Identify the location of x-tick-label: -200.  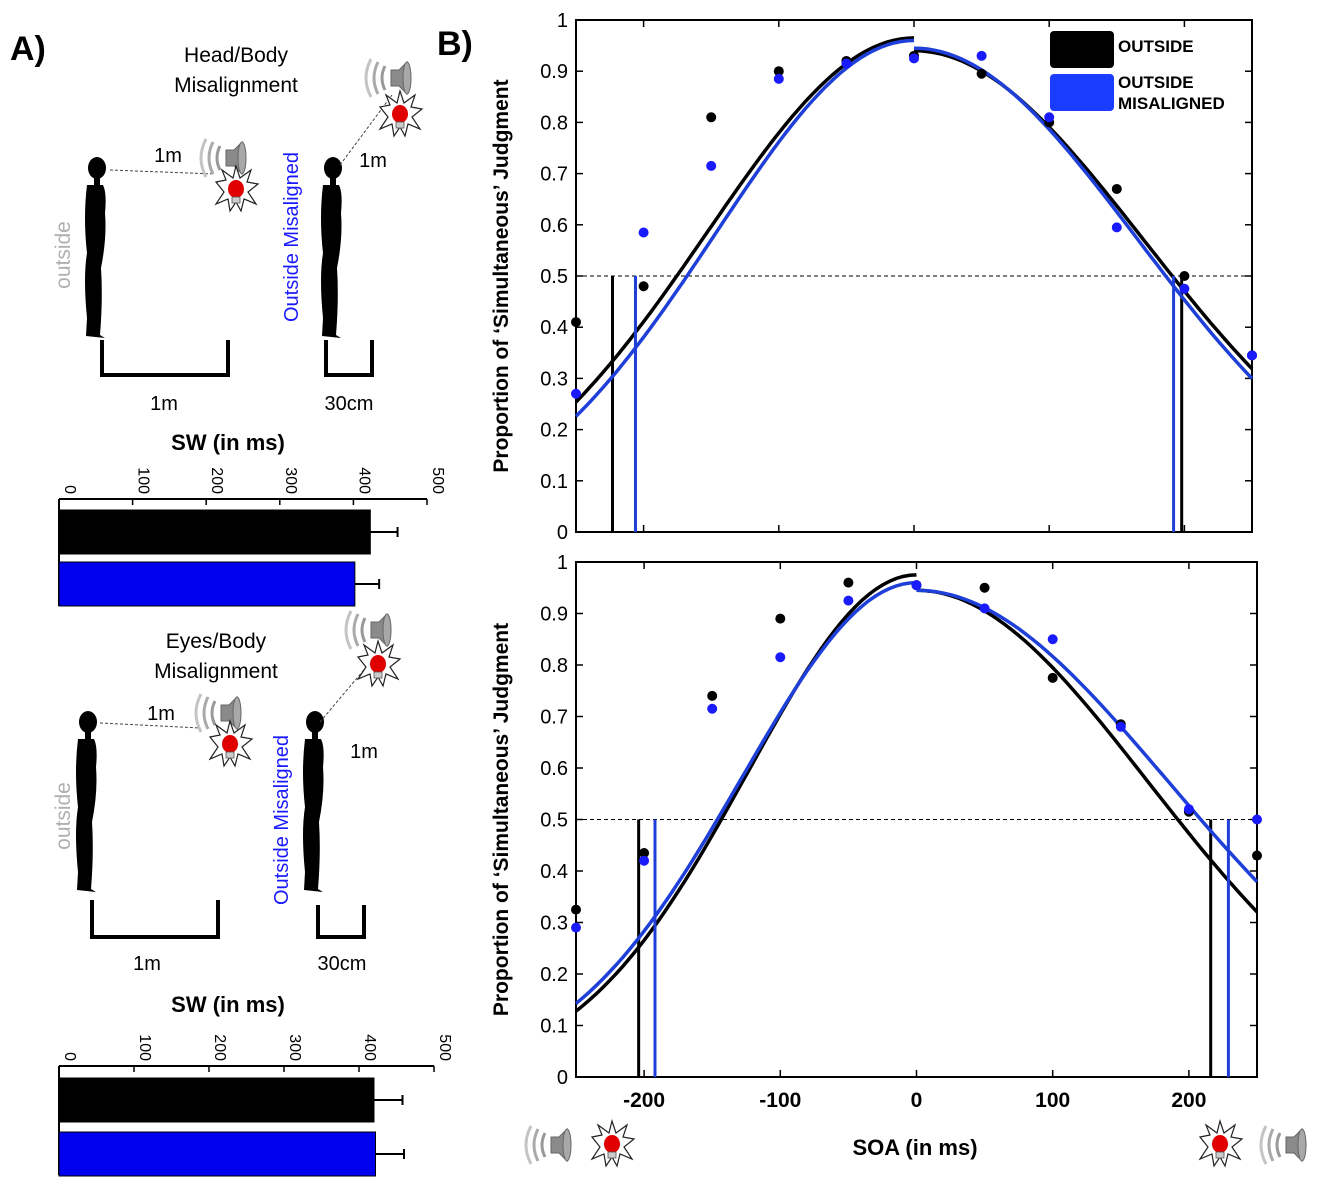
(644, 1100).